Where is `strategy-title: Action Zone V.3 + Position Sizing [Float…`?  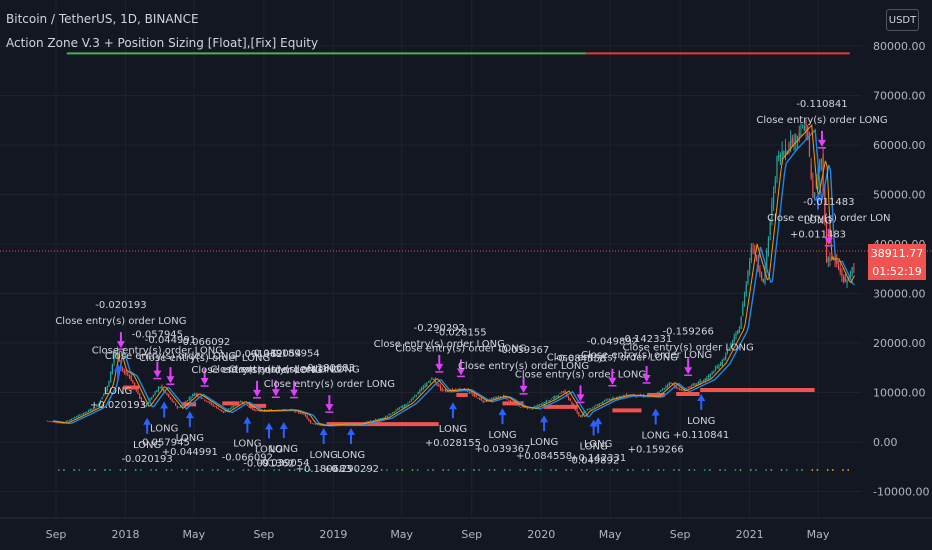
strategy-title: Action Zone V.3 + Position Sizing [Float… is located at coordinates (162, 43).